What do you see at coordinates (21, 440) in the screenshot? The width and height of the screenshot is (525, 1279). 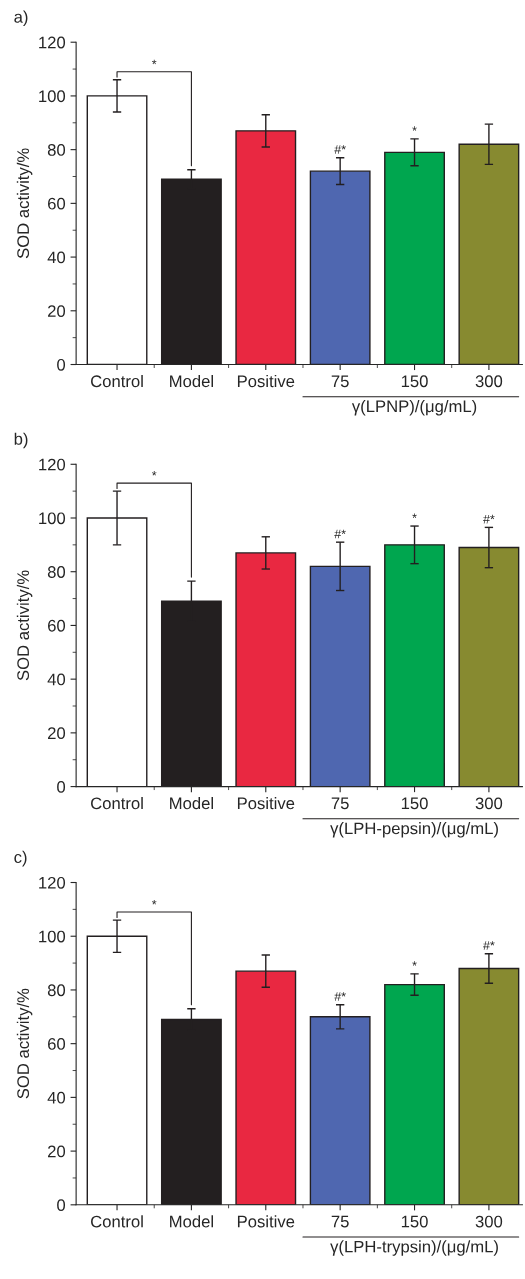 I see `chart-title: b)` at bounding box center [21, 440].